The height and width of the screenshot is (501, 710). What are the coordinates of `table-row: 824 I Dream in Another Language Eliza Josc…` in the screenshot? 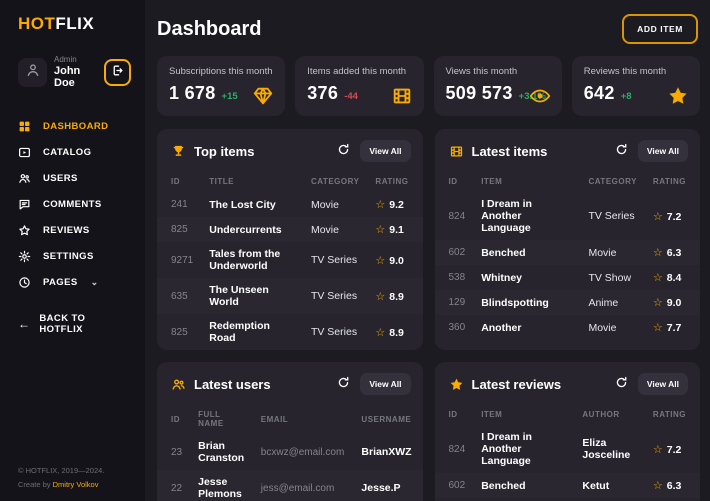 It's located at (568, 449).